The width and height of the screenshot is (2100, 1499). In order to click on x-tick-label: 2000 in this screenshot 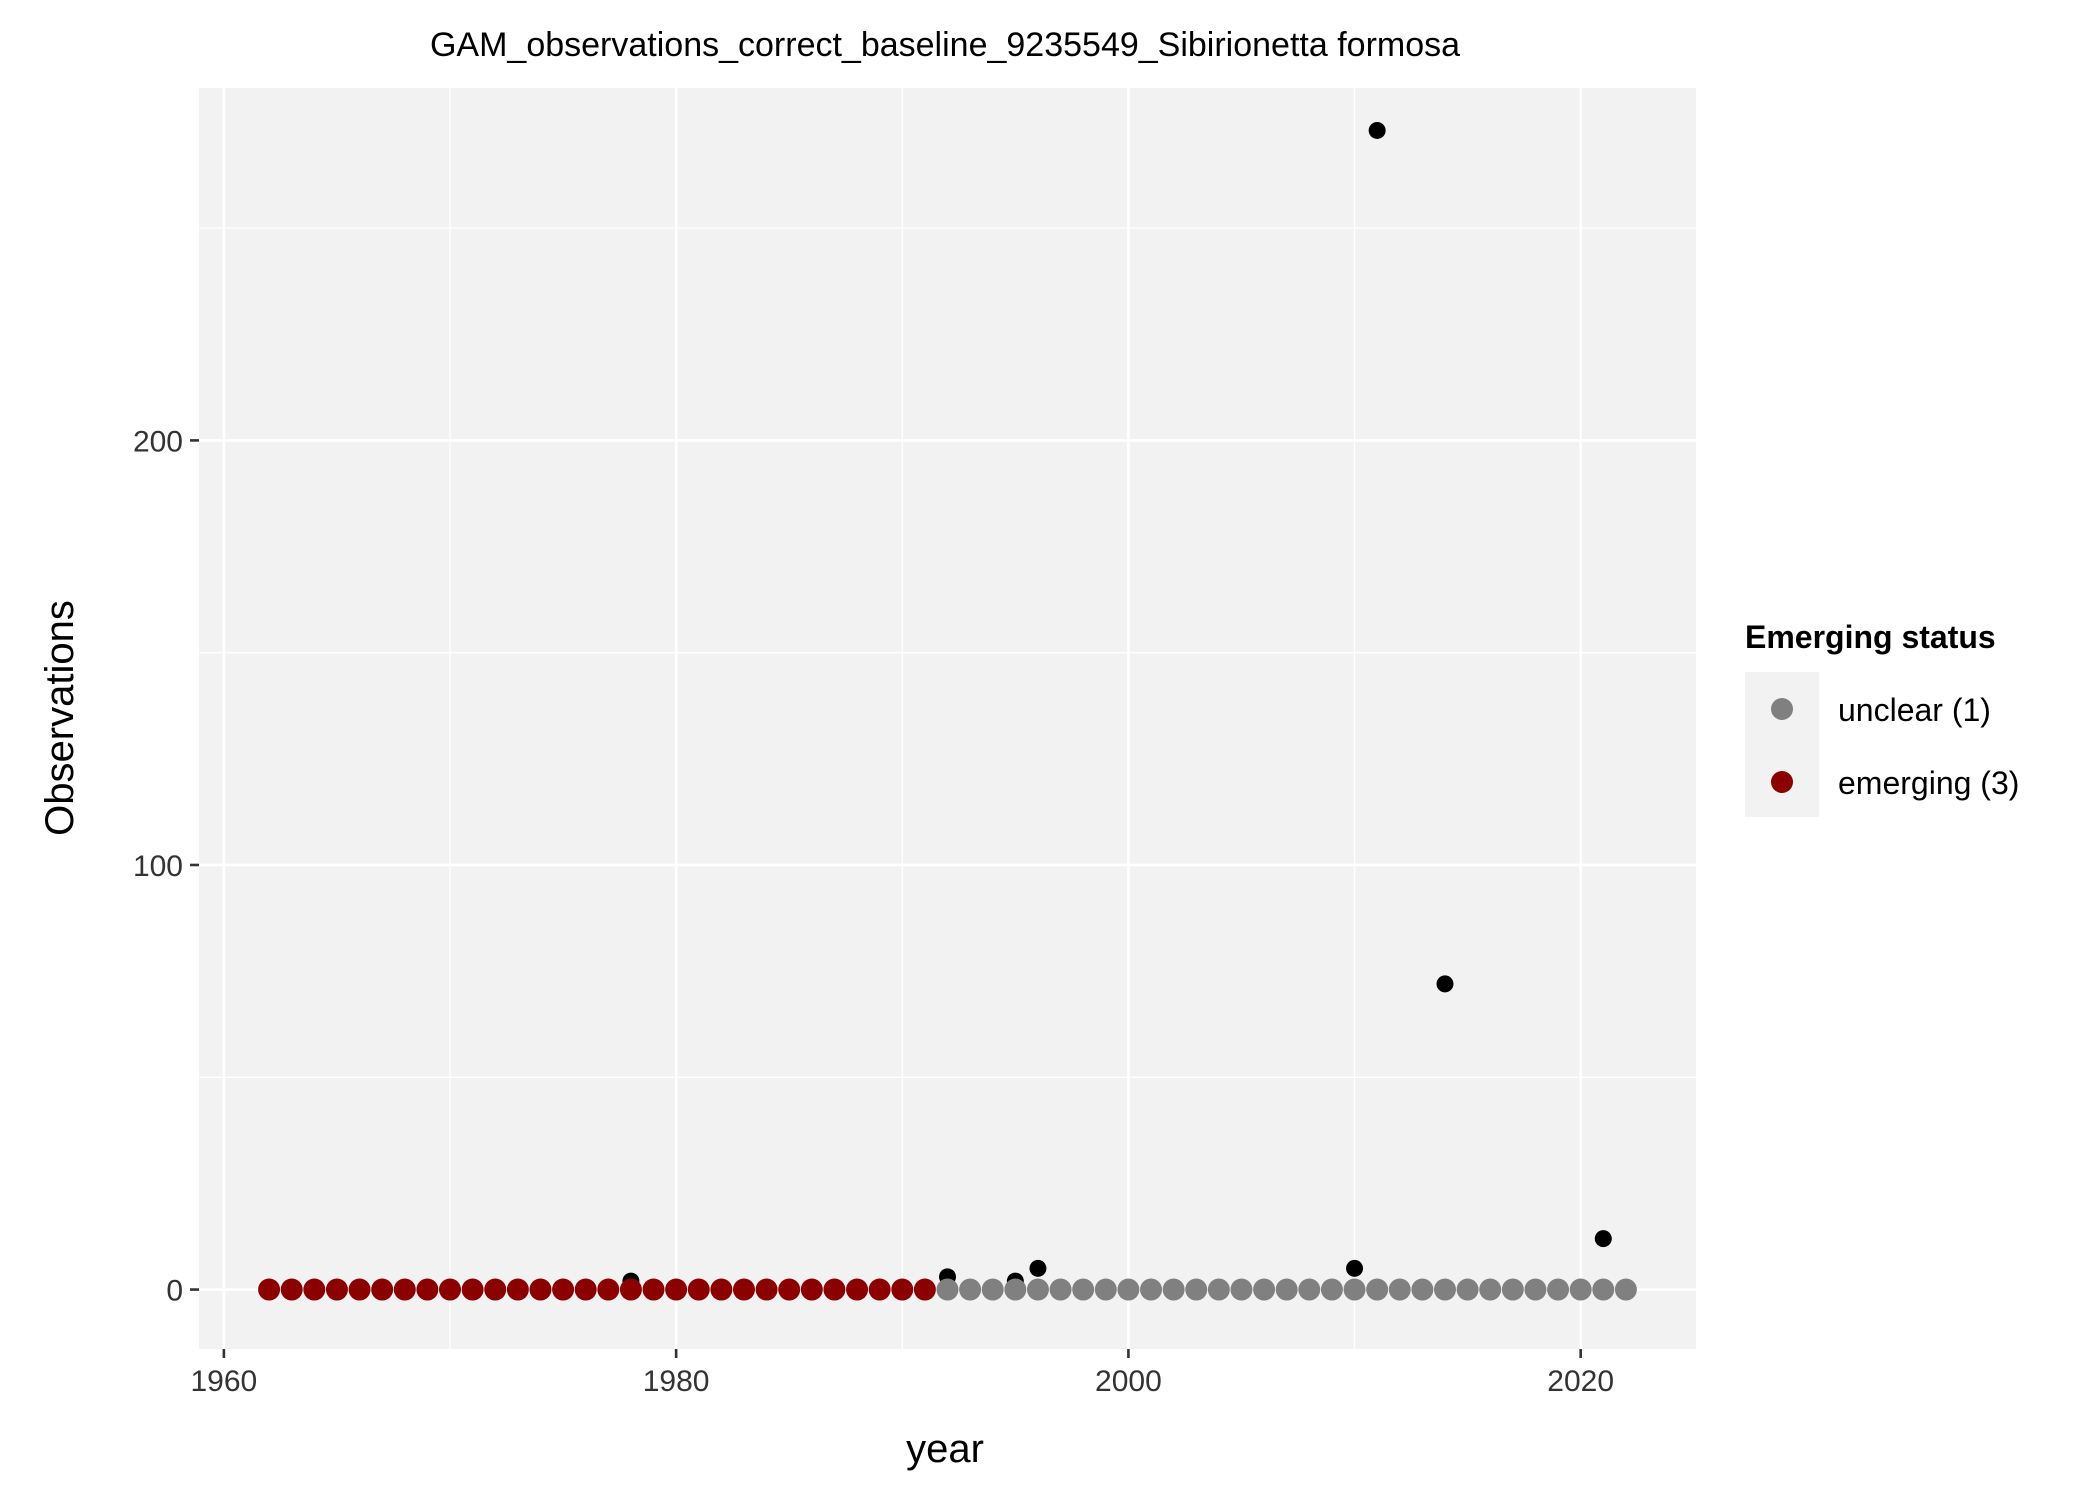, I will do `click(1128, 1381)`.